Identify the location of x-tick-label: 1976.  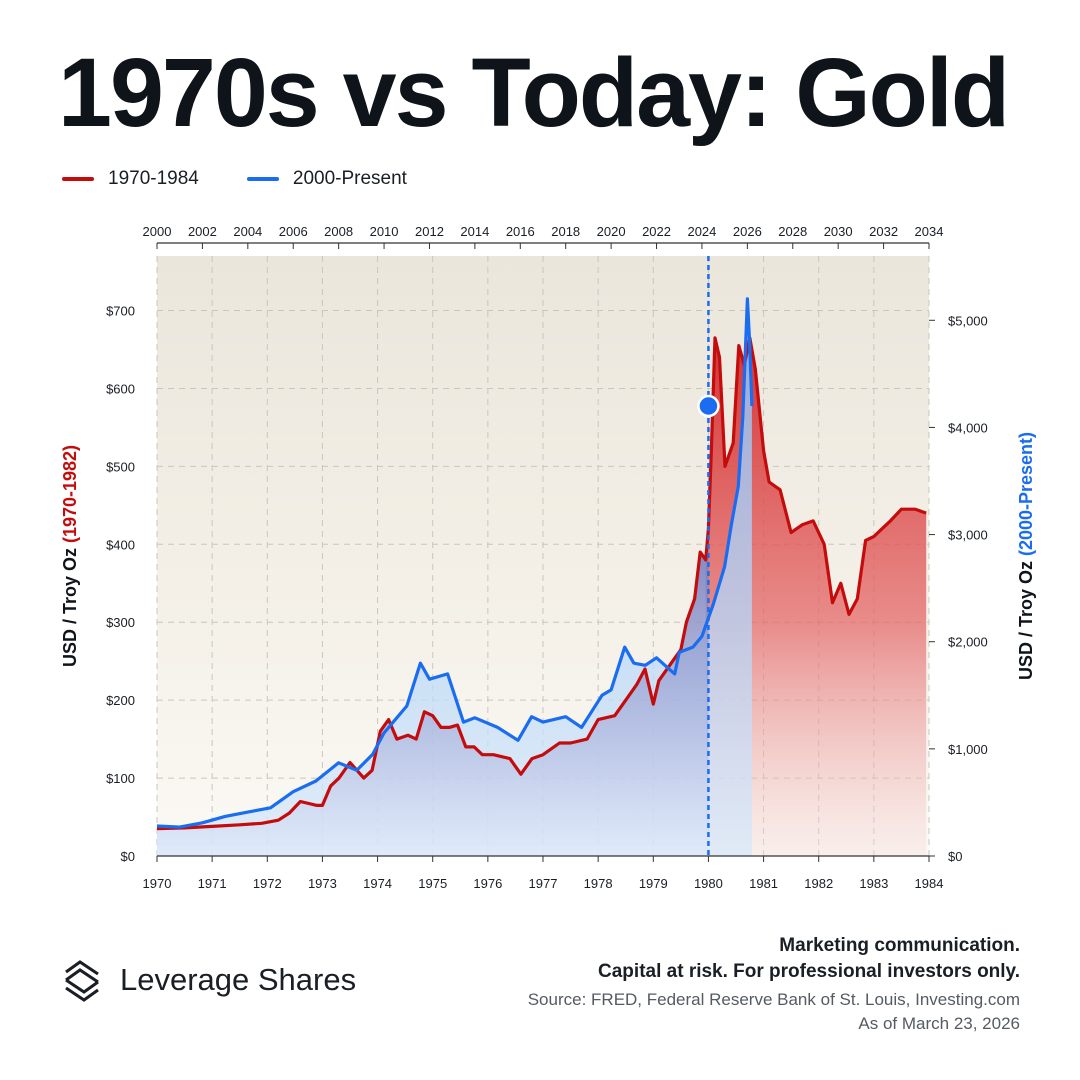
(487, 883).